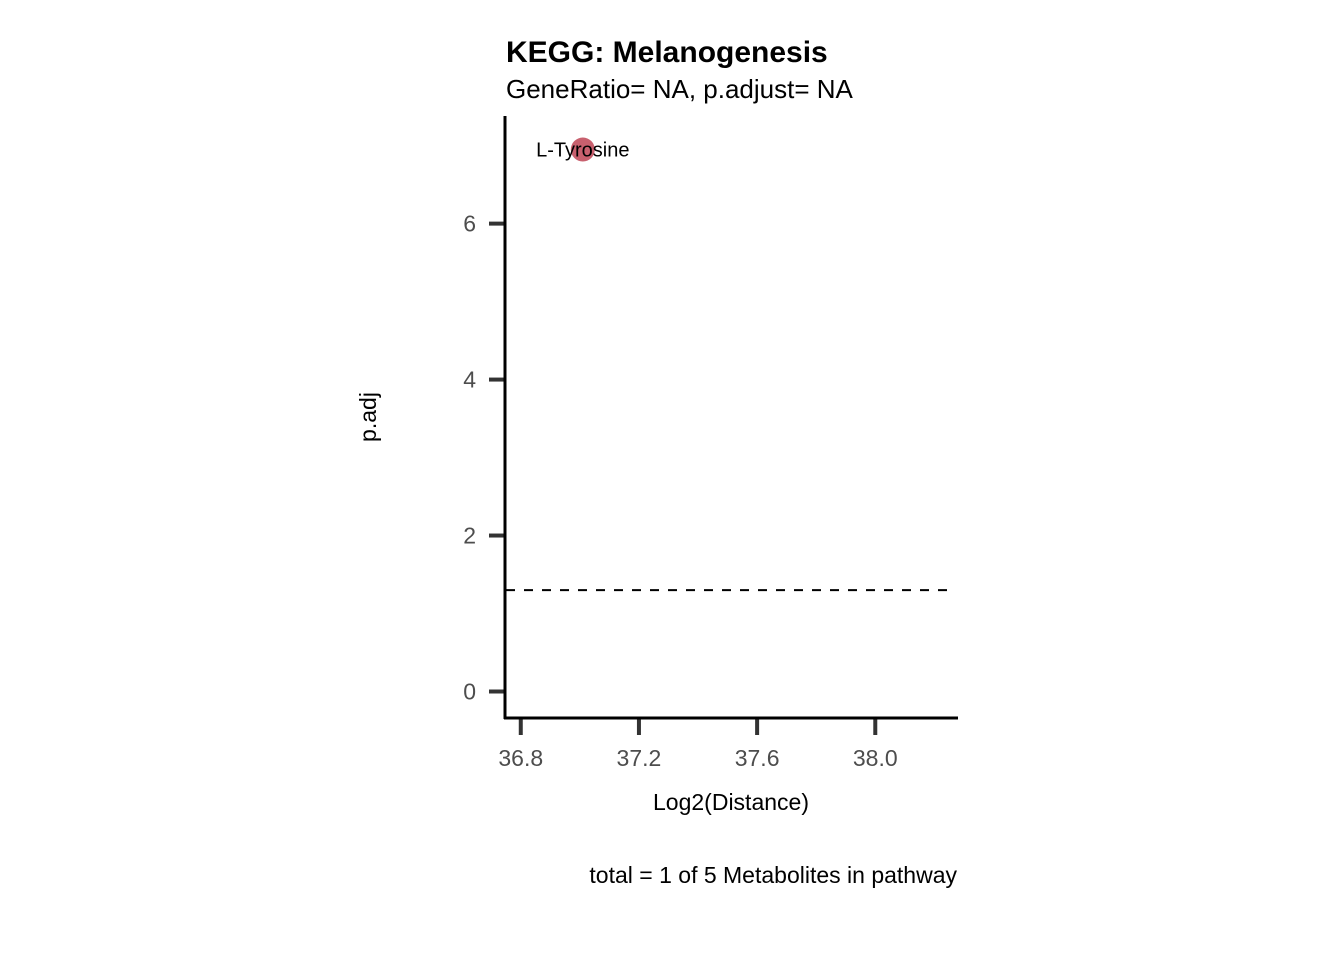 This screenshot has width=1344, height=960. I want to click on data-point-label: L-Tyrosine, so click(582, 151).